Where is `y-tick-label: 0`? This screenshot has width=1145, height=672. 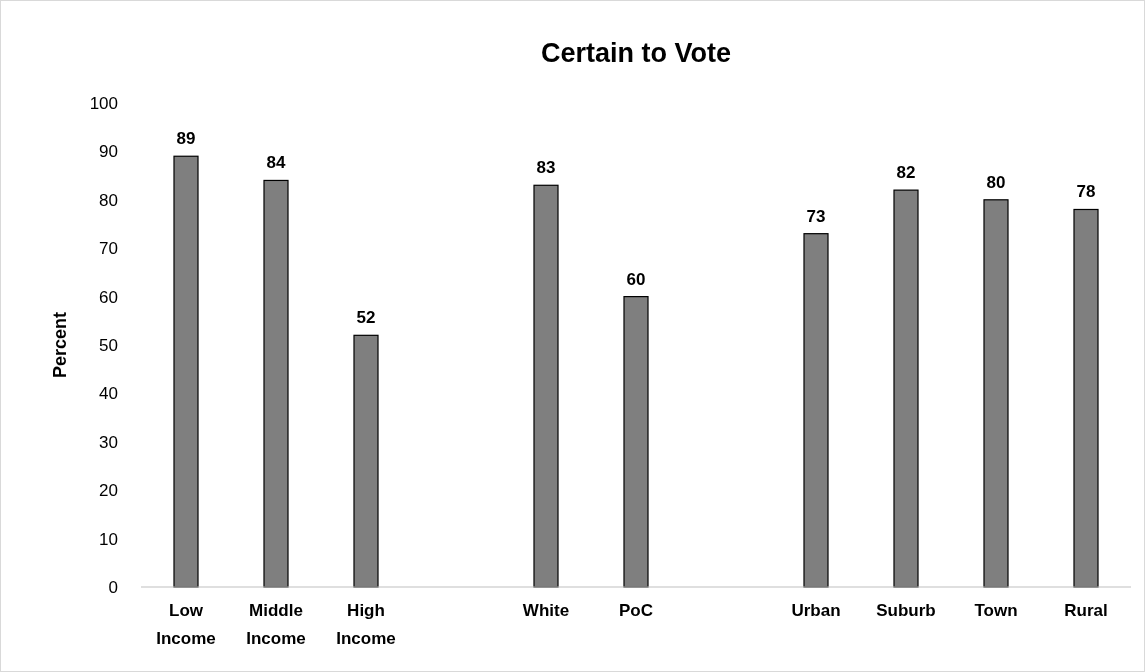 y-tick-label: 0 is located at coordinates (113, 587).